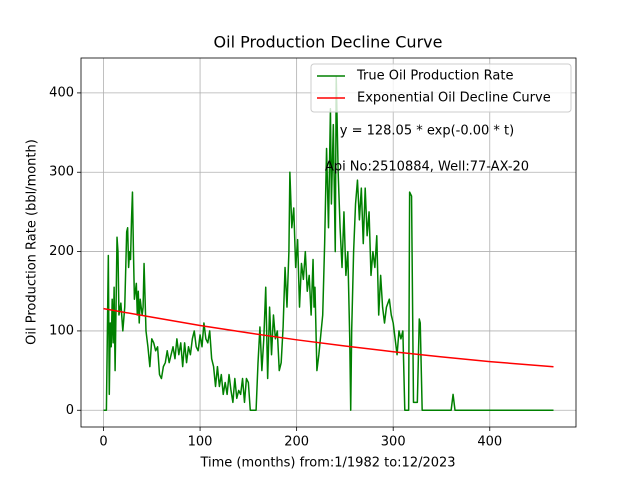 The width and height of the screenshot is (640, 480). Describe the element at coordinates (327, 463) in the screenshot. I see `x-axis-label: Time (months) from:1/1982 to:12/2023` at that location.